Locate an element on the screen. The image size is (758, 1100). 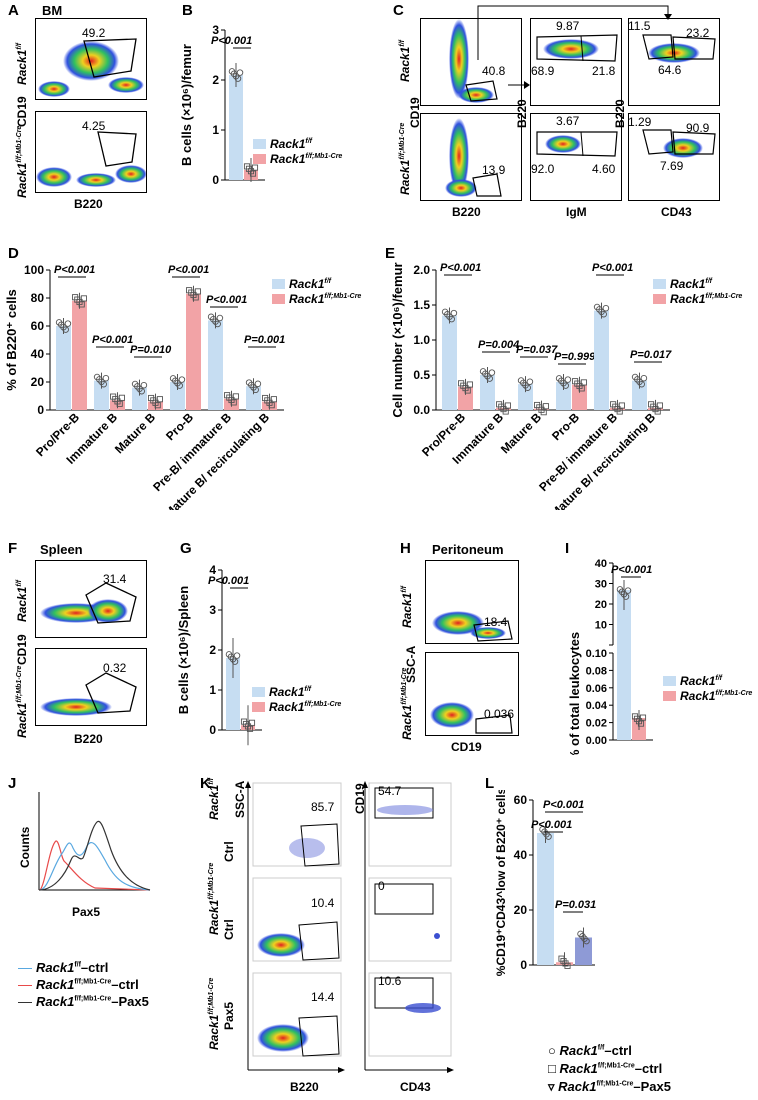
x-tick-label: Pro-B is located at coordinates (565, 426).